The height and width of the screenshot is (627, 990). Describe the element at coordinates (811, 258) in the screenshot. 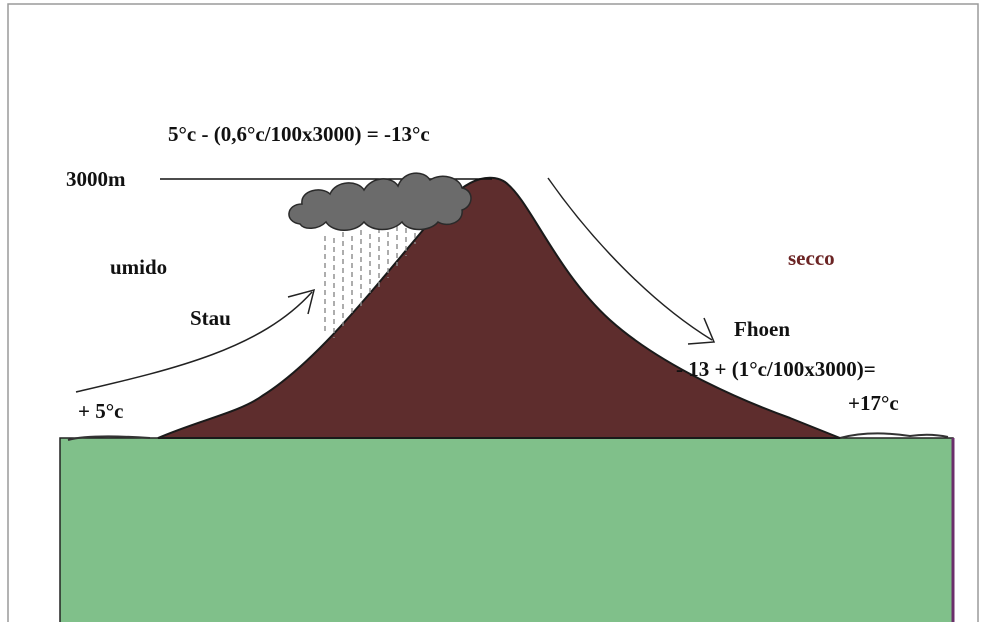

I see `dry-label: secco` at that location.